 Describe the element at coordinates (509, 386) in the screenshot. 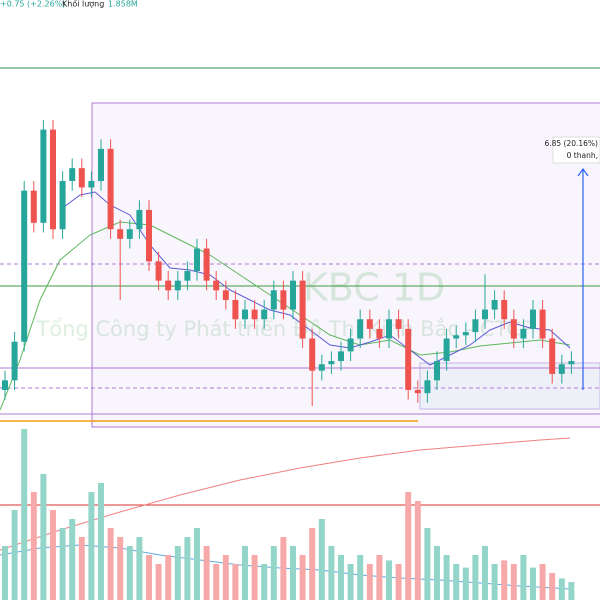

I see `zone-box` at that location.